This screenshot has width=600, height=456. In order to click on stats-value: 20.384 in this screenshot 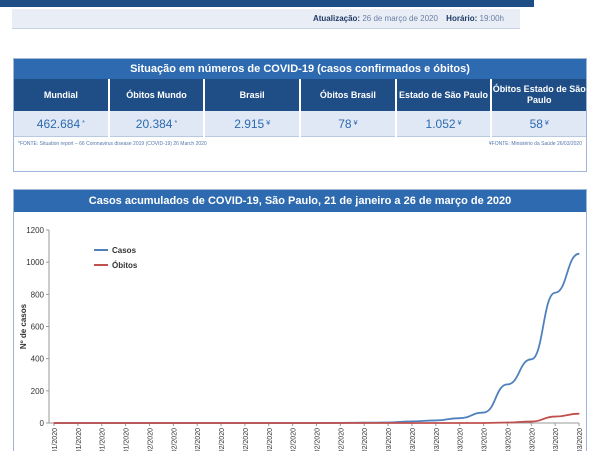, I will do `click(154, 123)`.